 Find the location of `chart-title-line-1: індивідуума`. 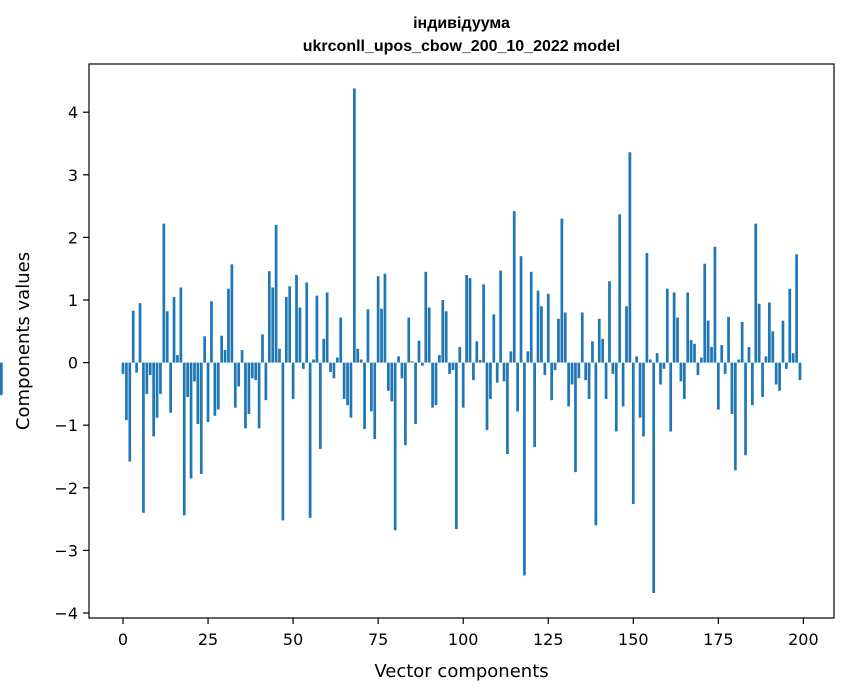

chart-title-line-1: індивідуума is located at coordinates (461, 23).